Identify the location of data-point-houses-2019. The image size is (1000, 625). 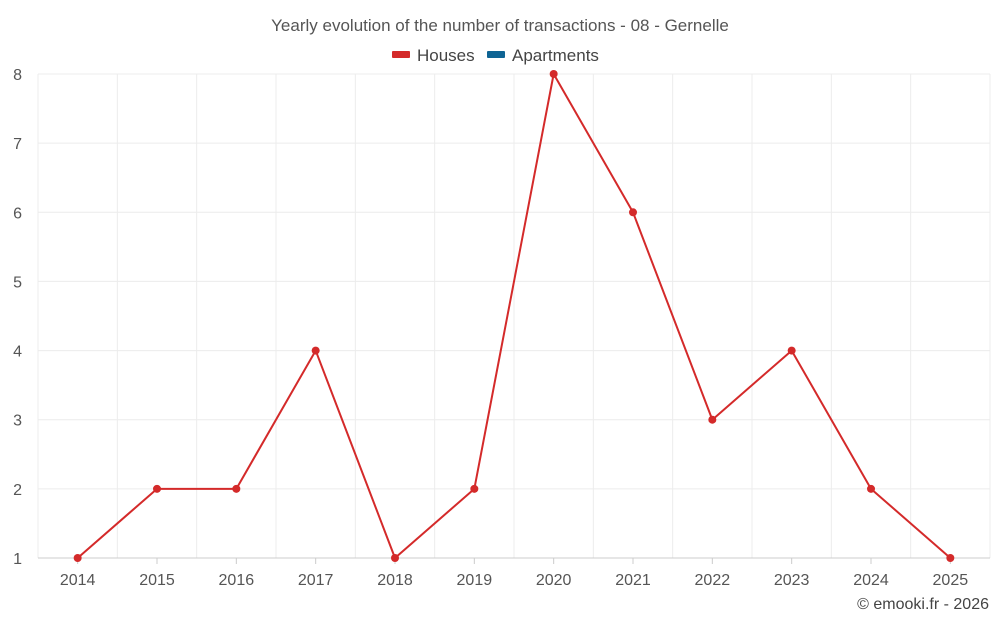
(474, 488).